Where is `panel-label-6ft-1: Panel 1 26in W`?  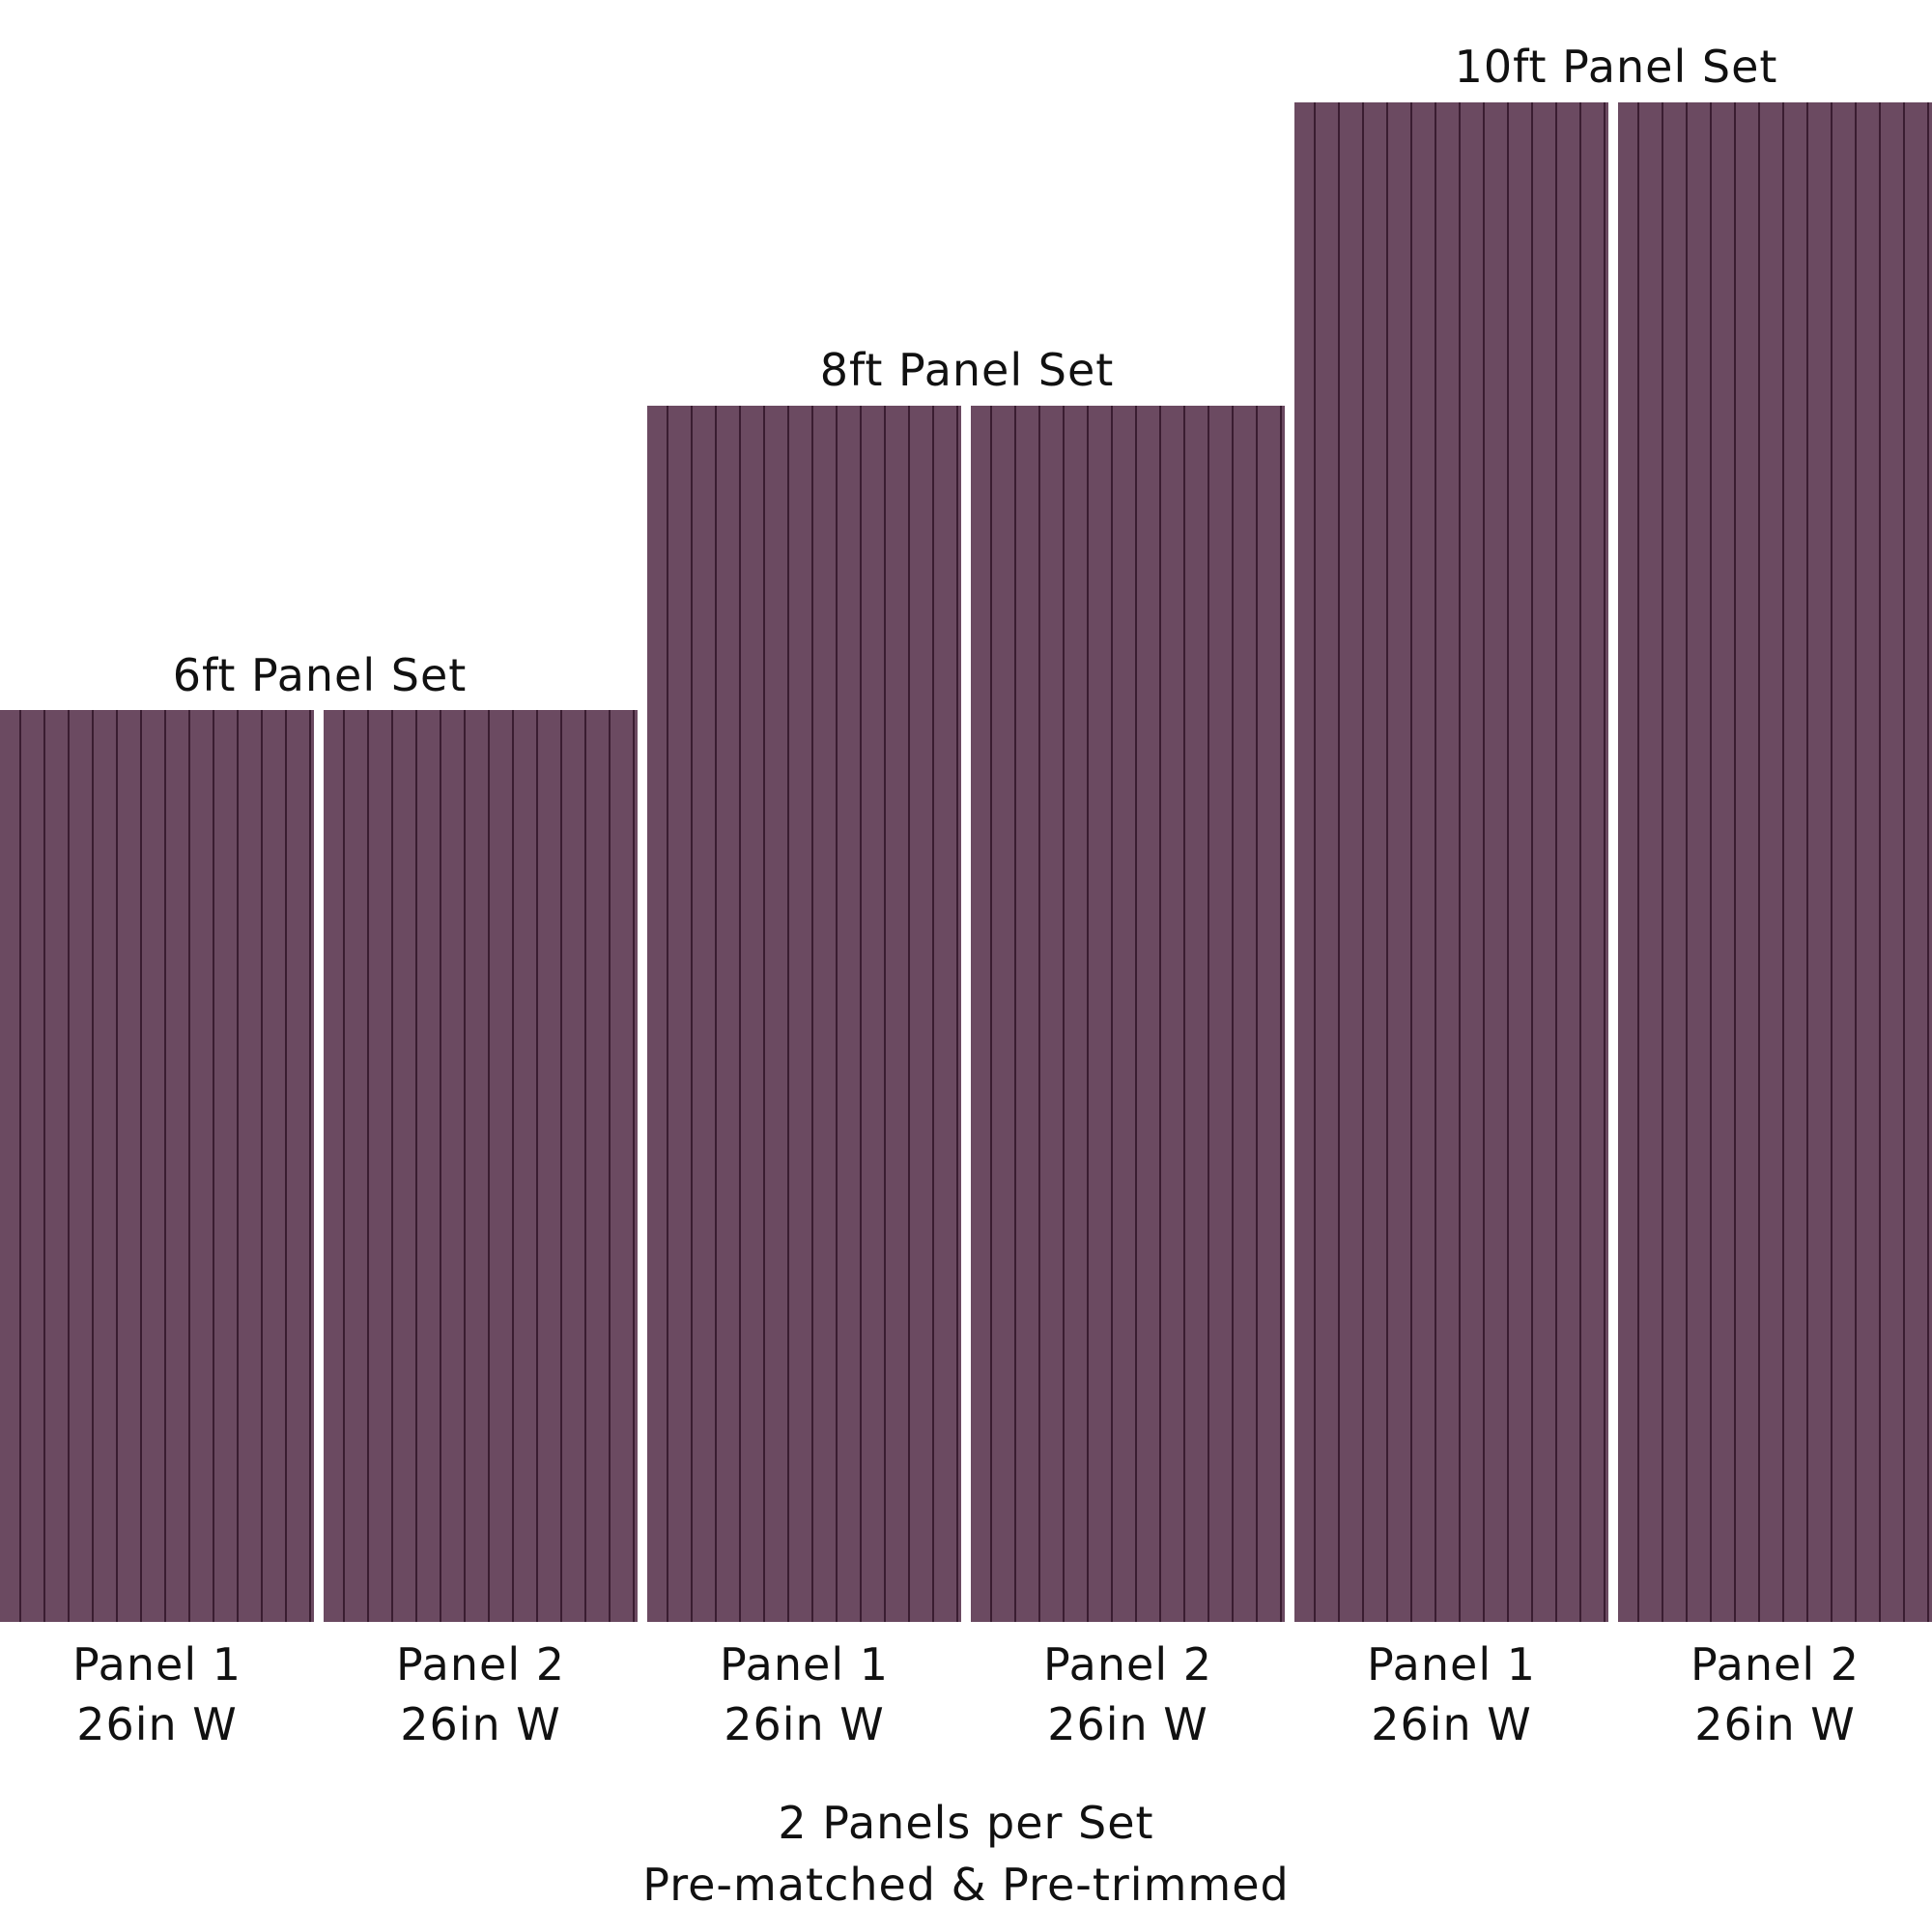 panel-label-6ft-1: Panel 1 26in W is located at coordinates (157, 1694).